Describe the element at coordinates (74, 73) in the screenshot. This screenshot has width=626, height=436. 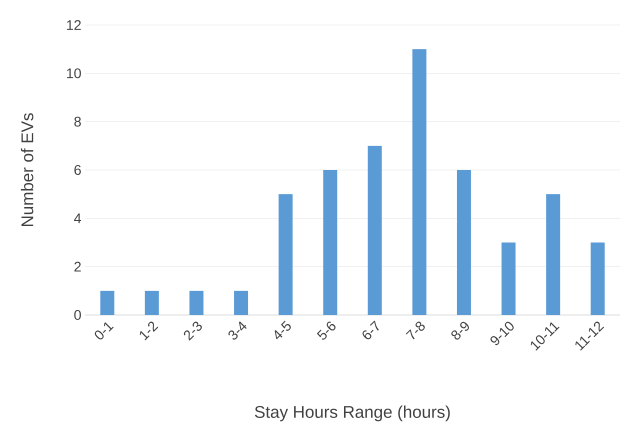
I see `y-tick-label: 10` at that location.